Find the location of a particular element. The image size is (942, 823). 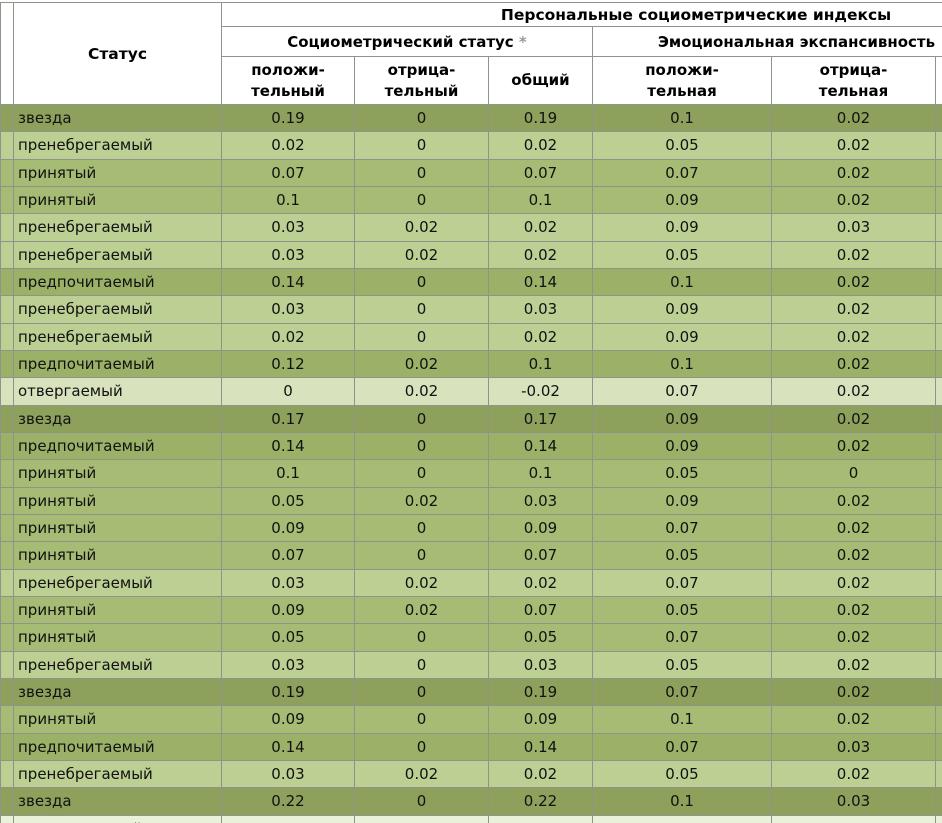

table-row: пренебрегаемый 0.03 0.02 0.02 0.09 0.03 is located at coordinates (471, 227).